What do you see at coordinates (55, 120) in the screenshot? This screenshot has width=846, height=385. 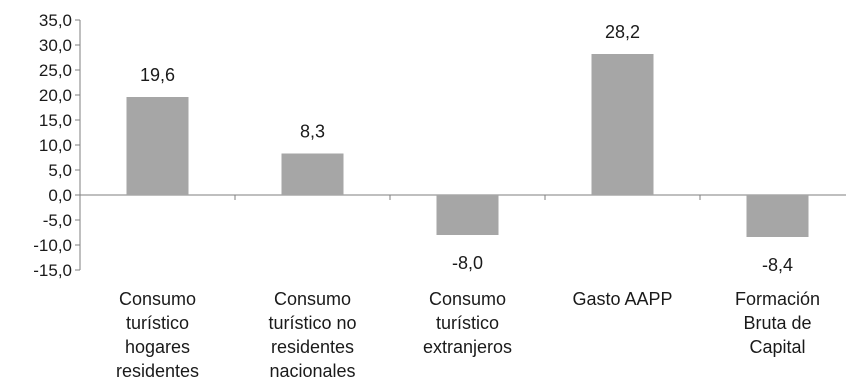 I see `y-tick-label: 15,0` at bounding box center [55, 120].